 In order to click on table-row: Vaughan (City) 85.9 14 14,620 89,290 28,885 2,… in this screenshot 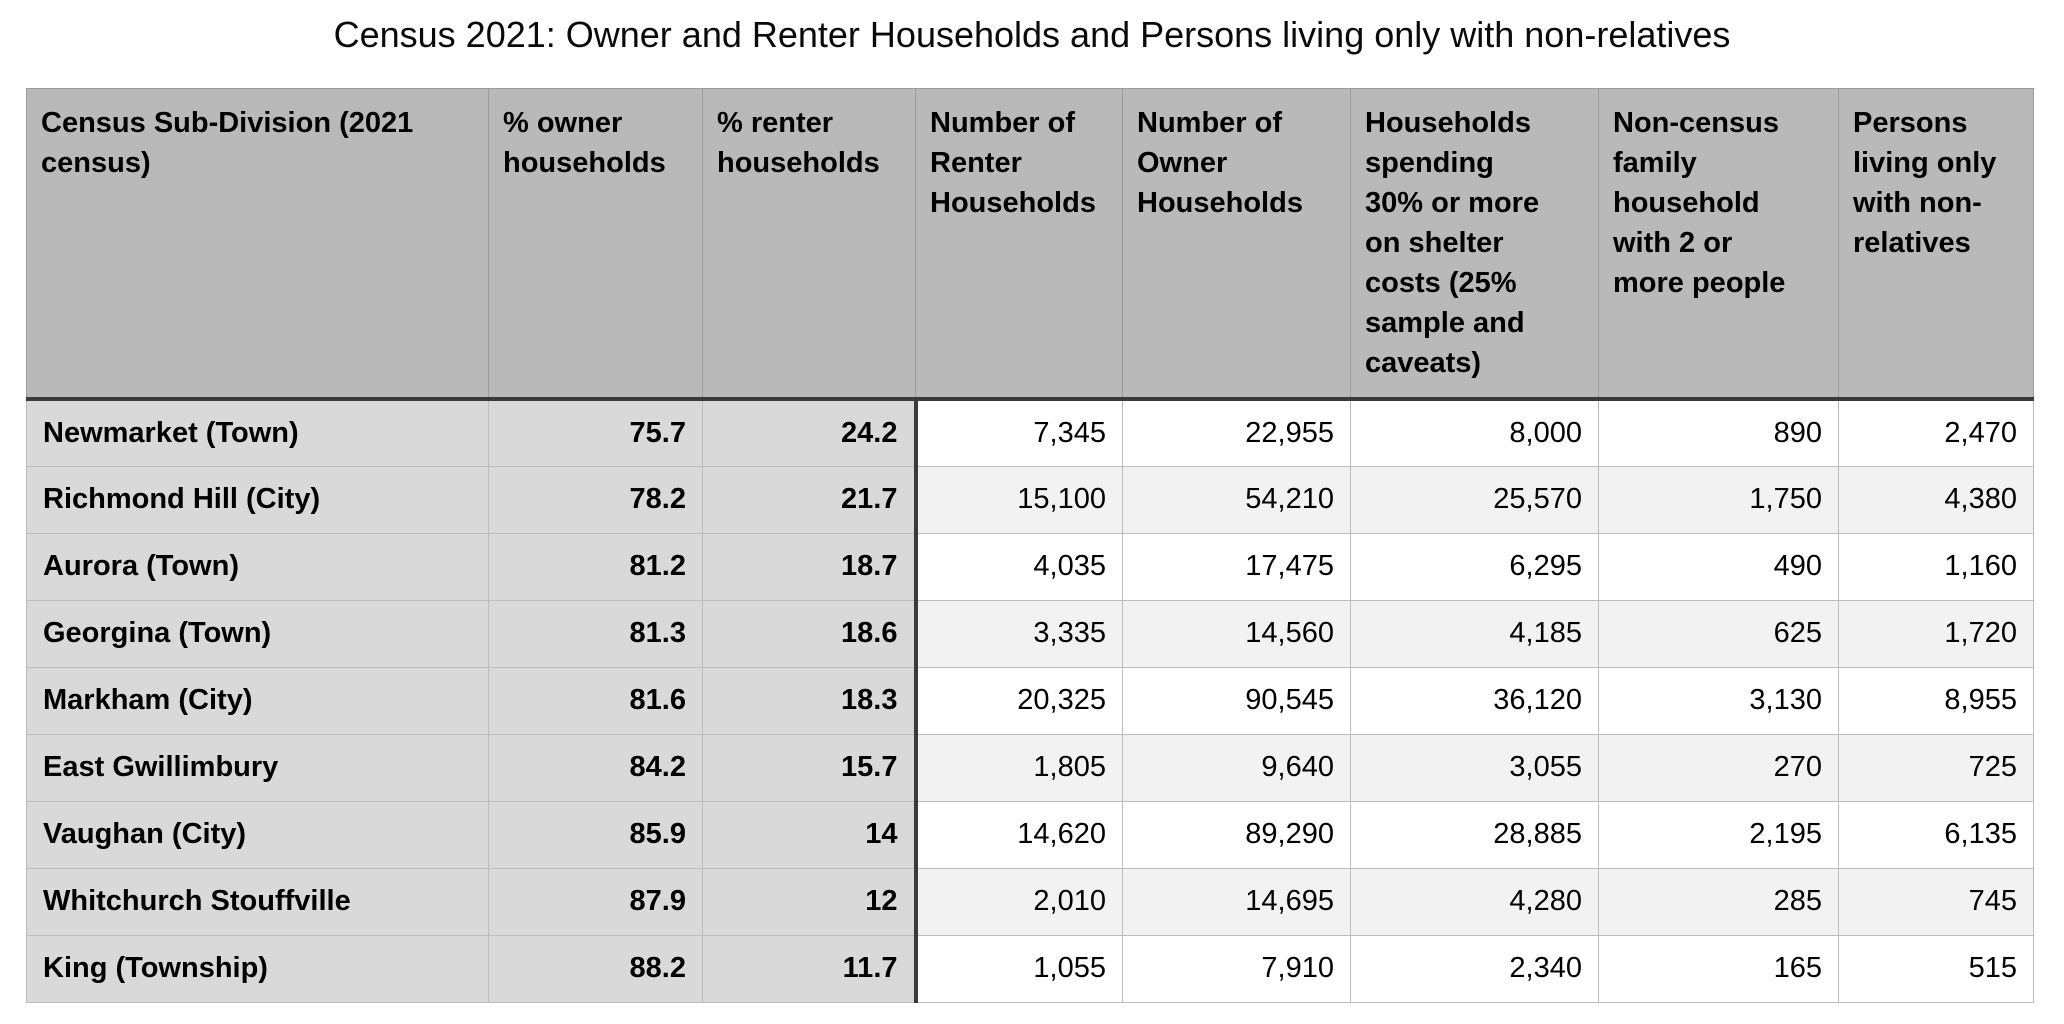, I will do `click(1030, 834)`.